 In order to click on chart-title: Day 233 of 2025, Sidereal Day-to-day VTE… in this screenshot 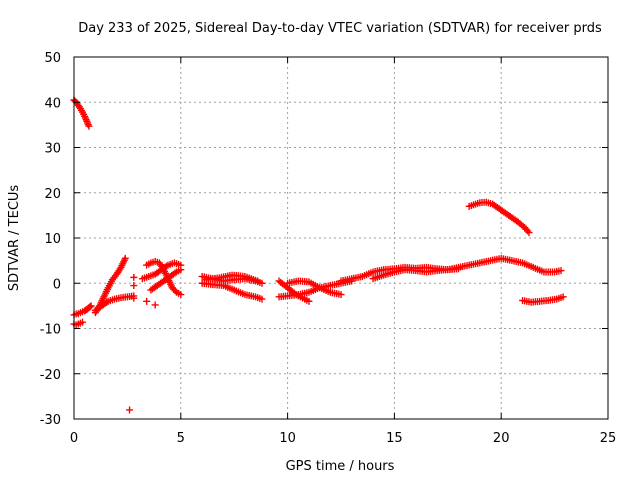, I will do `click(340, 28)`.